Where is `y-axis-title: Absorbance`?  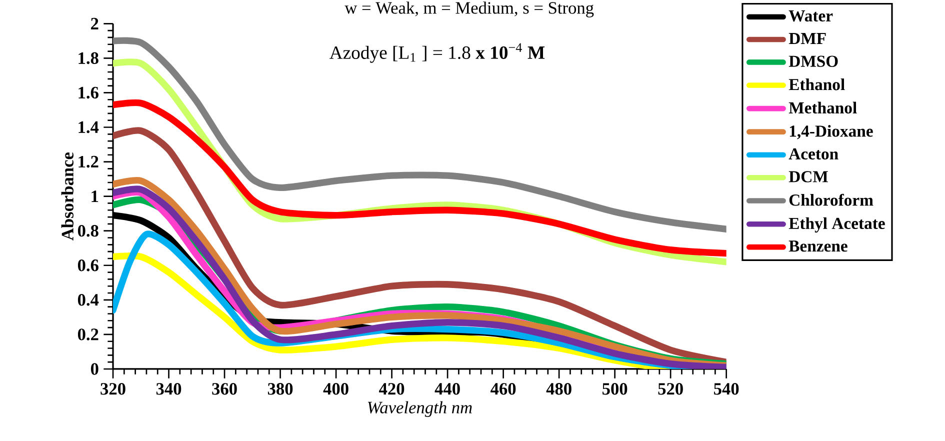 y-axis-title: Absorbance is located at coordinates (67, 196).